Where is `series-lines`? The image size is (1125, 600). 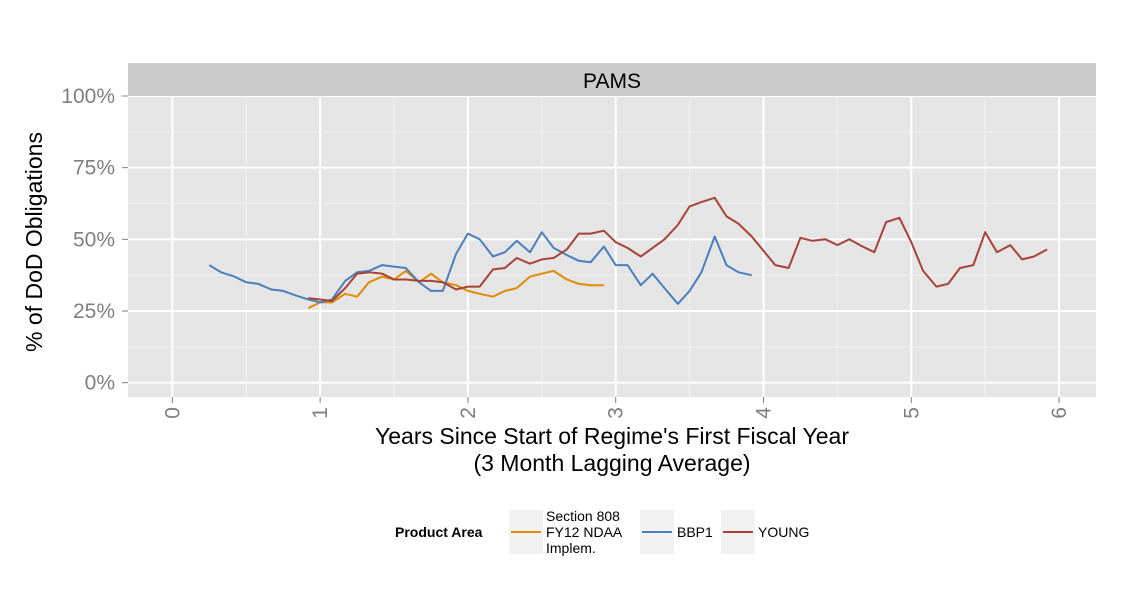
series-lines is located at coordinates (628, 253).